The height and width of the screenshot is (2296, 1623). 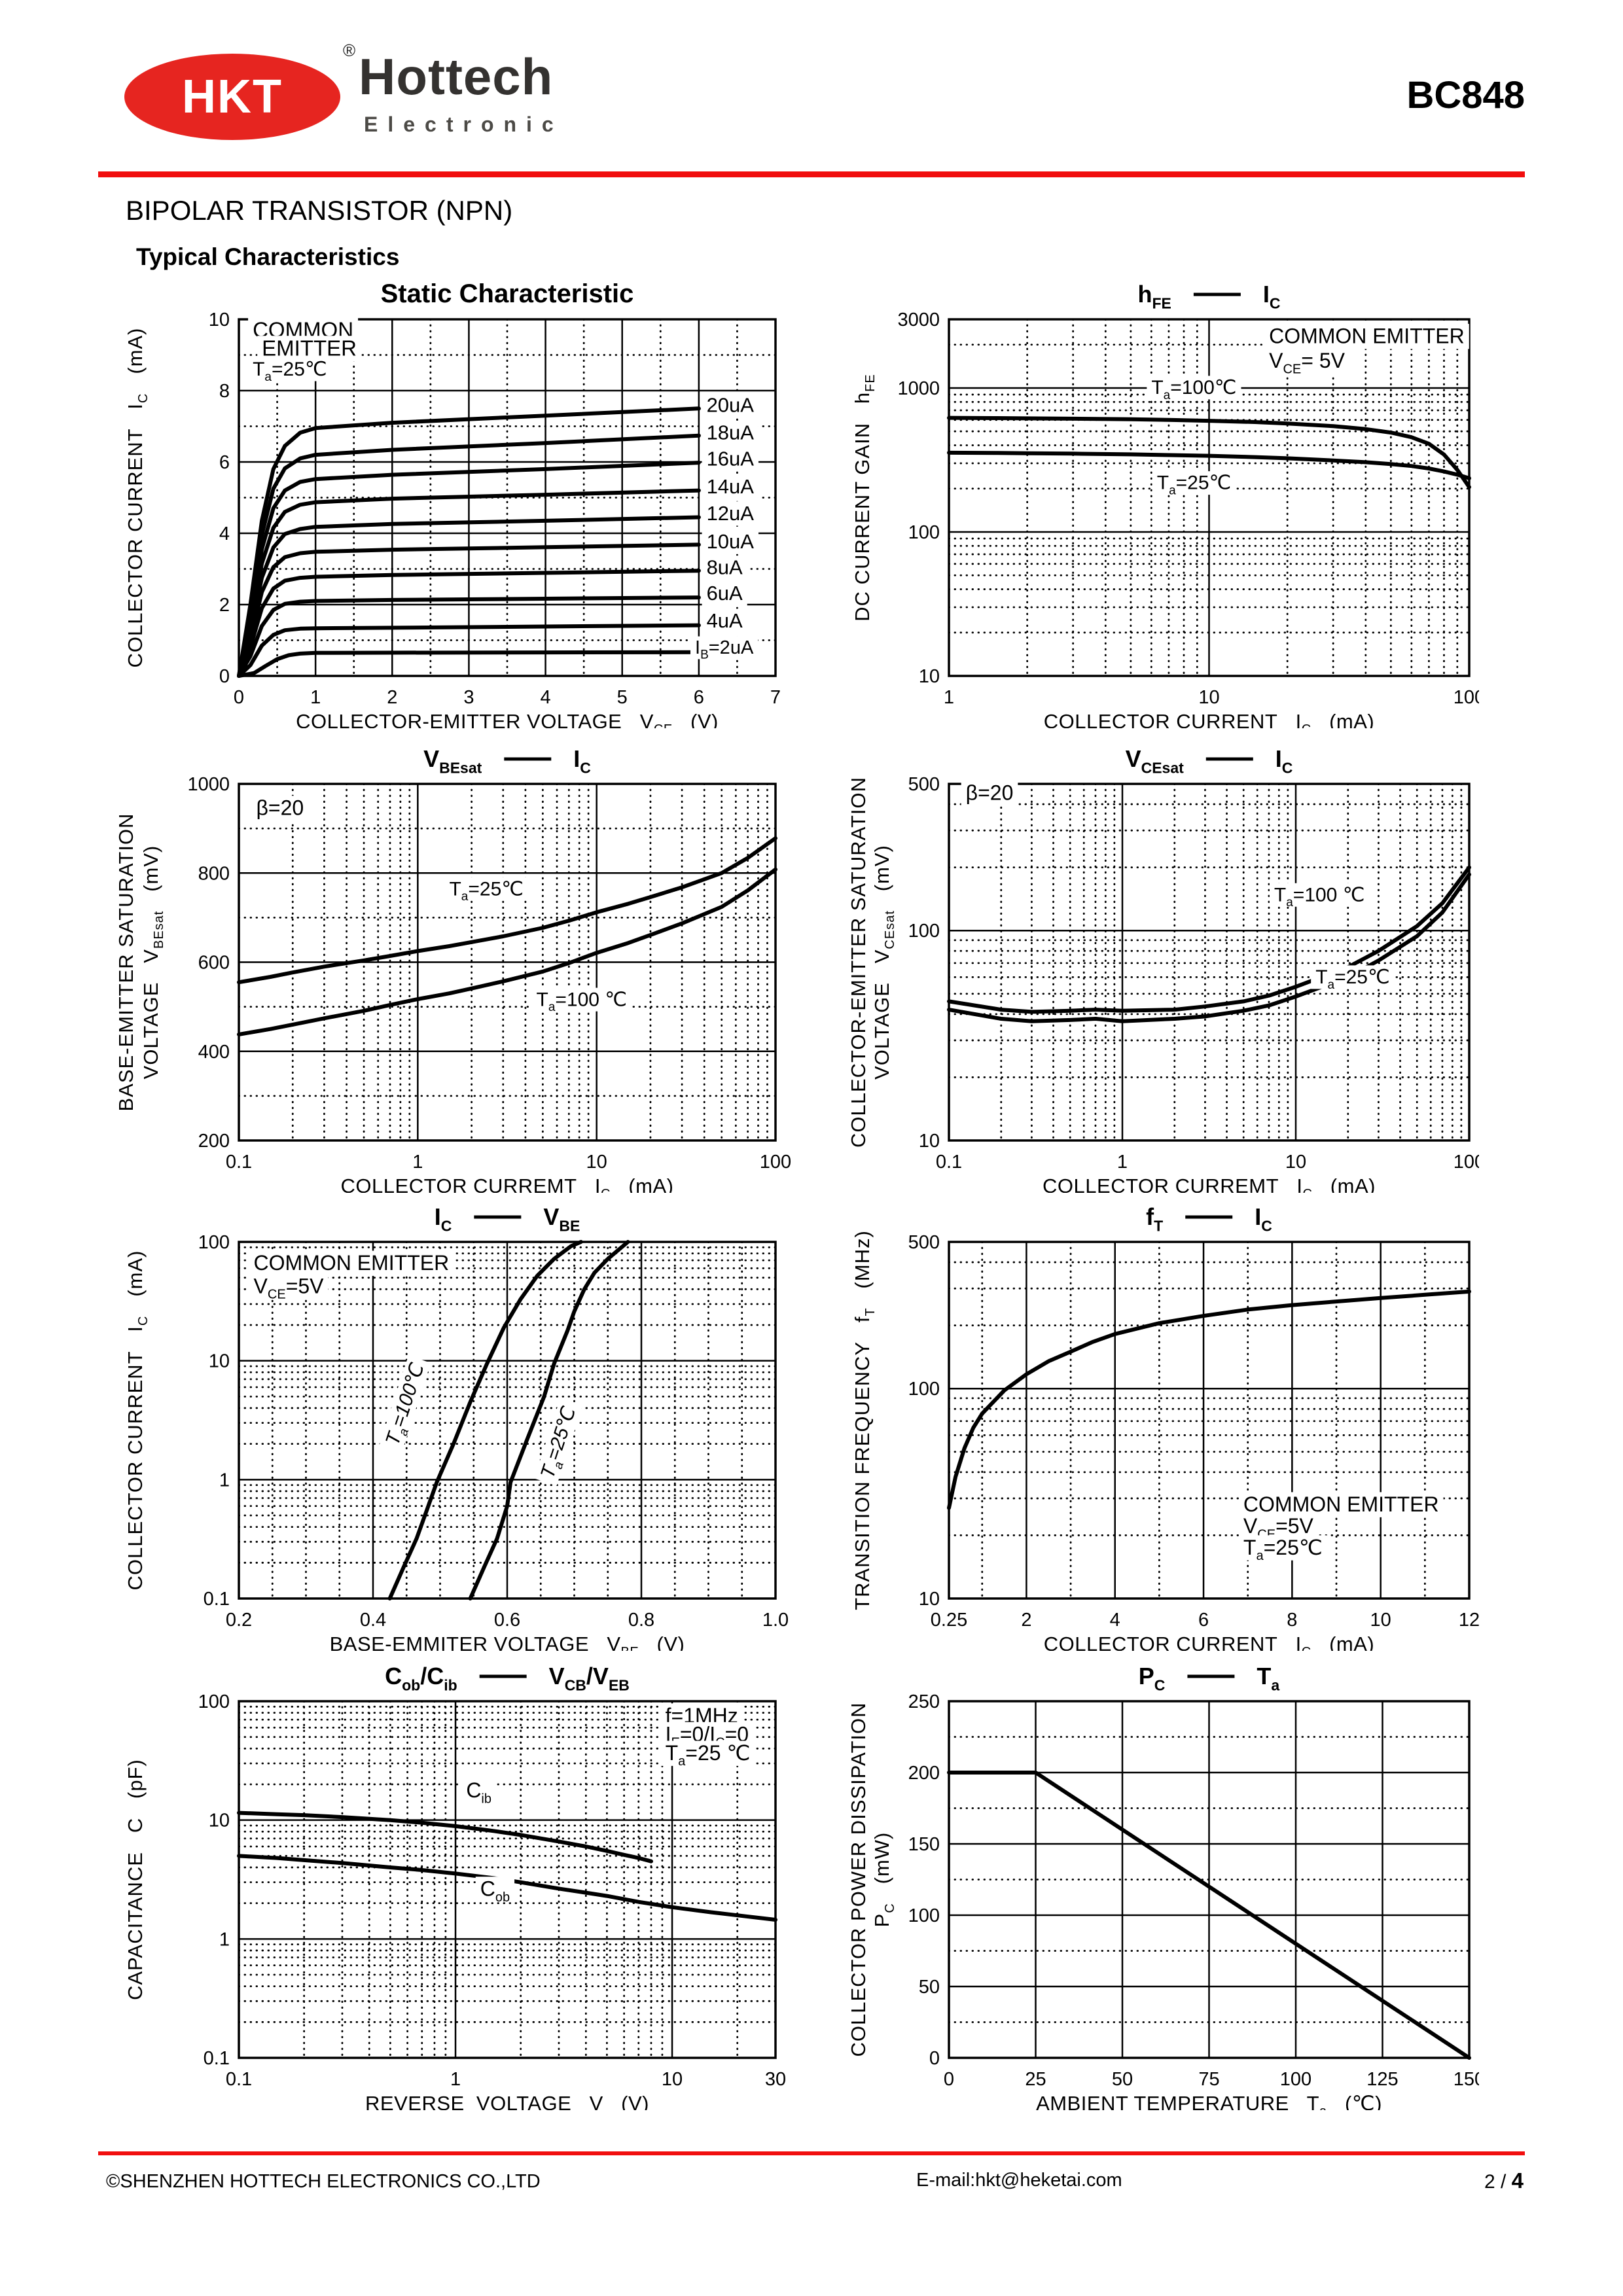 What do you see at coordinates (776, 698) in the screenshot?
I see `svg-text: 7` at bounding box center [776, 698].